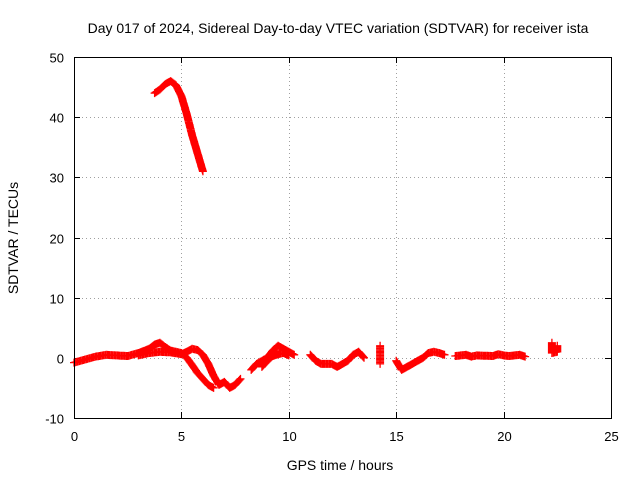 This screenshot has height=480, width=640. What do you see at coordinates (289, 436) in the screenshot?
I see `x-tick-label: 10` at bounding box center [289, 436].